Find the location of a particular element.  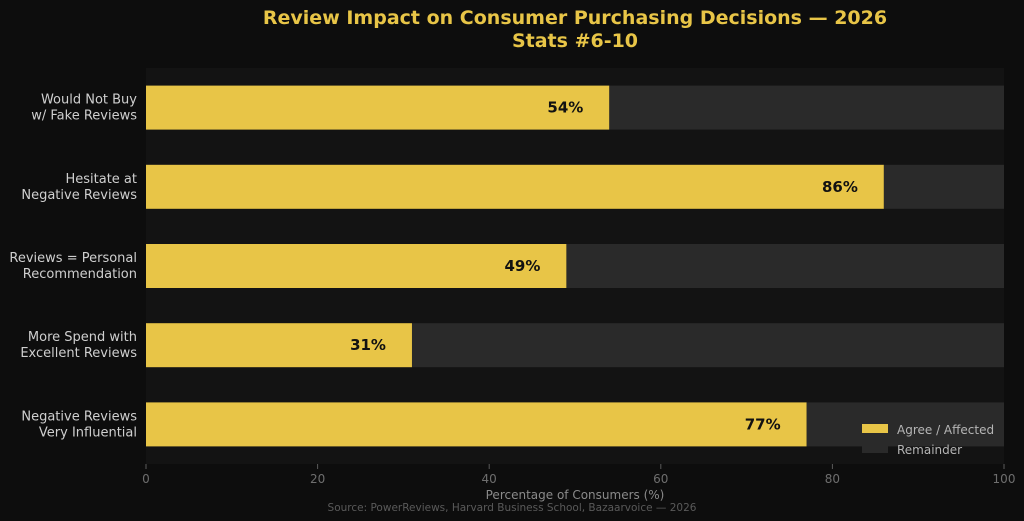

x-axis-label: Percentage of Consumers (%) is located at coordinates (575, 495).